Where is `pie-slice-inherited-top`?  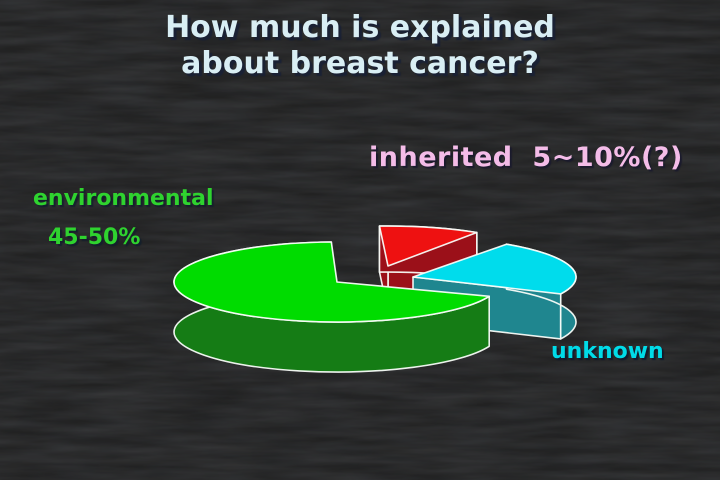
pie-slice-inherited-top is located at coordinates (428, 246).